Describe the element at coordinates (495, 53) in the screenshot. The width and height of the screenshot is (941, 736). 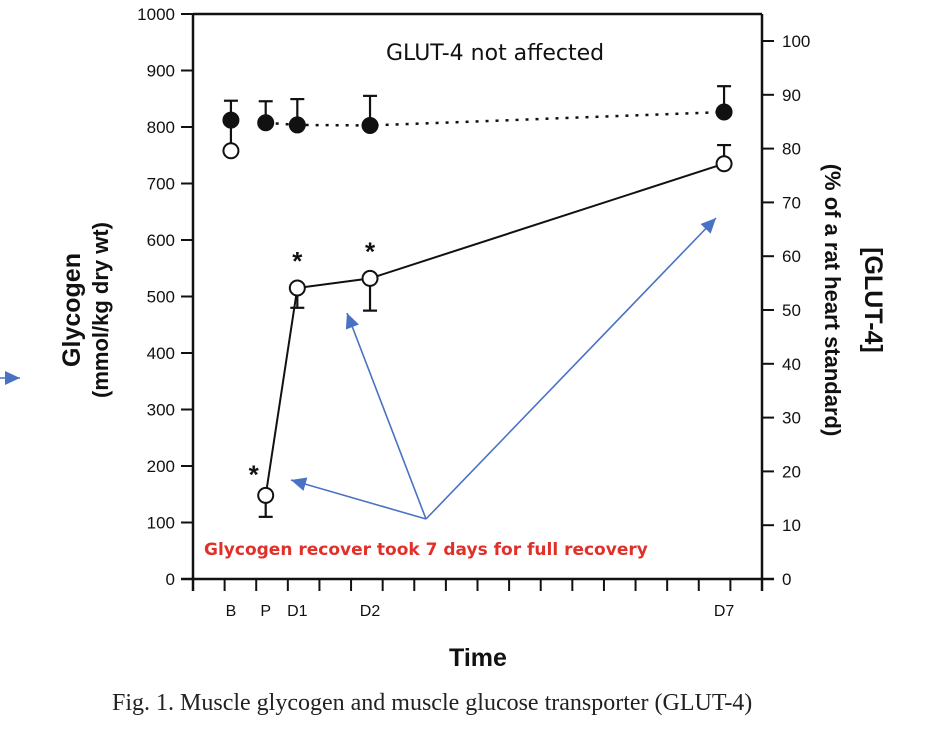
I see `annotation-glut4: GLUT-4 not affected` at that location.